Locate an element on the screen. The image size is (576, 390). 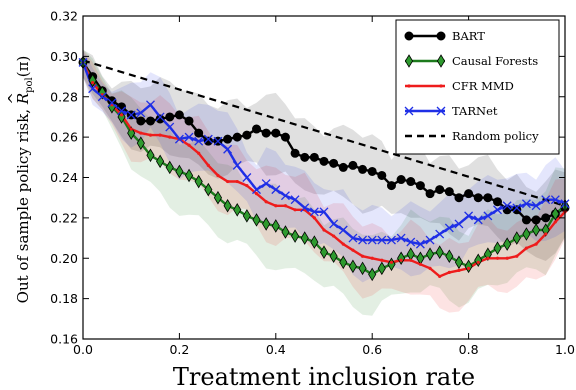
x-axis-title: Treatment inclusion rate is located at coordinates (324, 376).